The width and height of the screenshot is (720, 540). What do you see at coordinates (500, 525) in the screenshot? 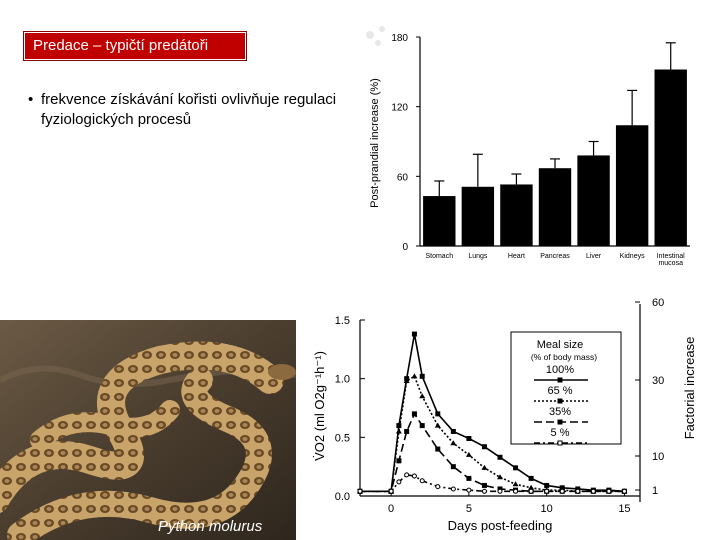
I see `line-chart-xlabel: Days post-feeding` at bounding box center [500, 525].